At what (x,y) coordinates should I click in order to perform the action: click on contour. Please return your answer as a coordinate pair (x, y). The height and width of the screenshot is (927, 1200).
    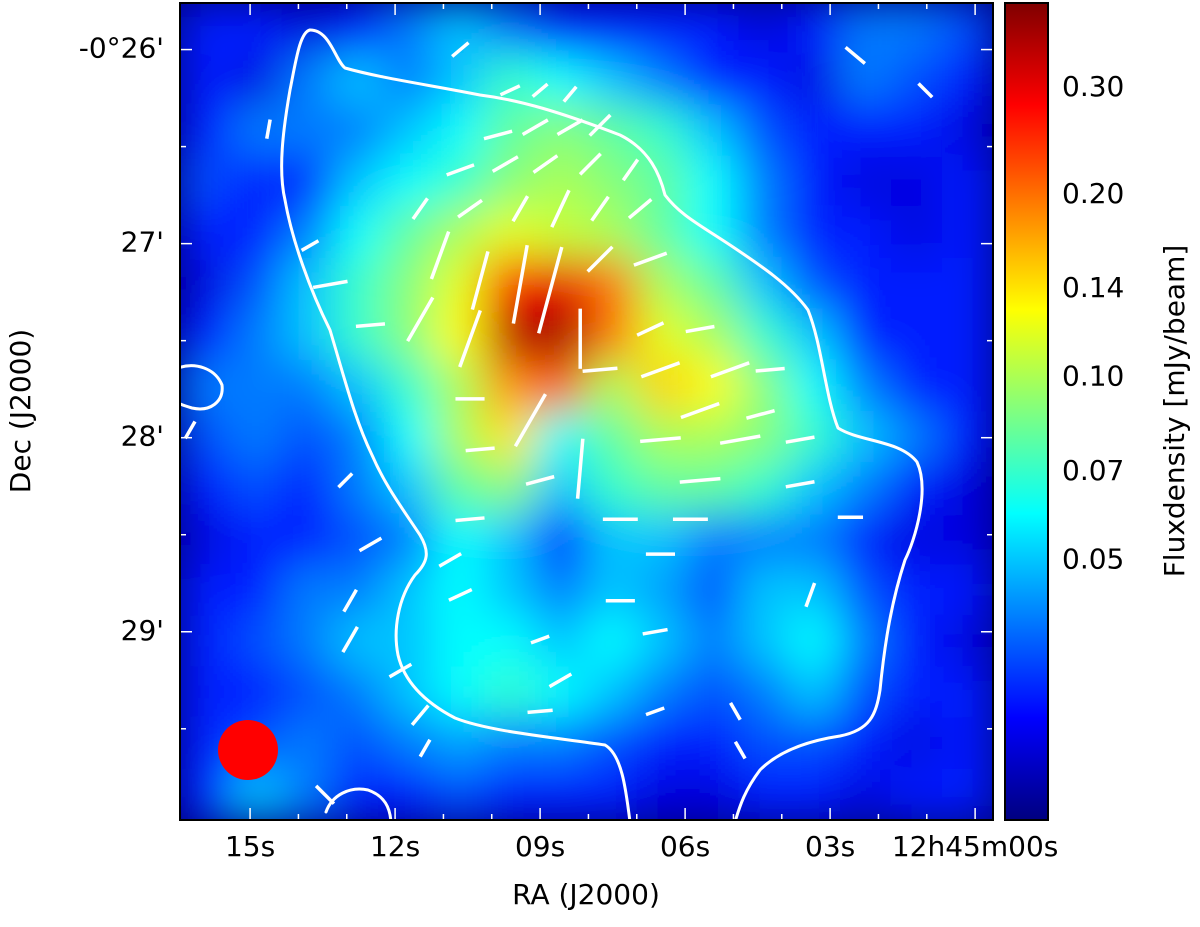
    Looking at the image, I should click on (358, 803).